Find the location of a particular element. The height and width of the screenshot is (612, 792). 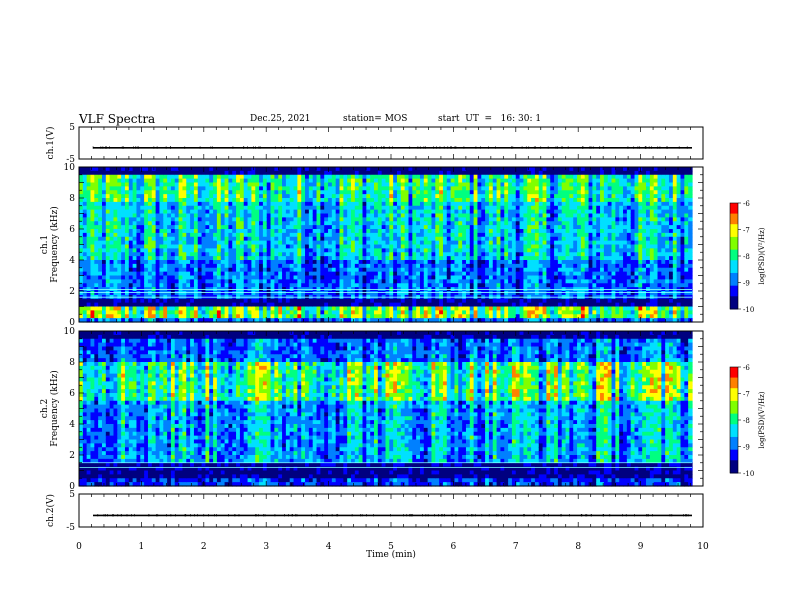

ch1-spectrogram-ytick-8: 8 is located at coordinates (72, 199).